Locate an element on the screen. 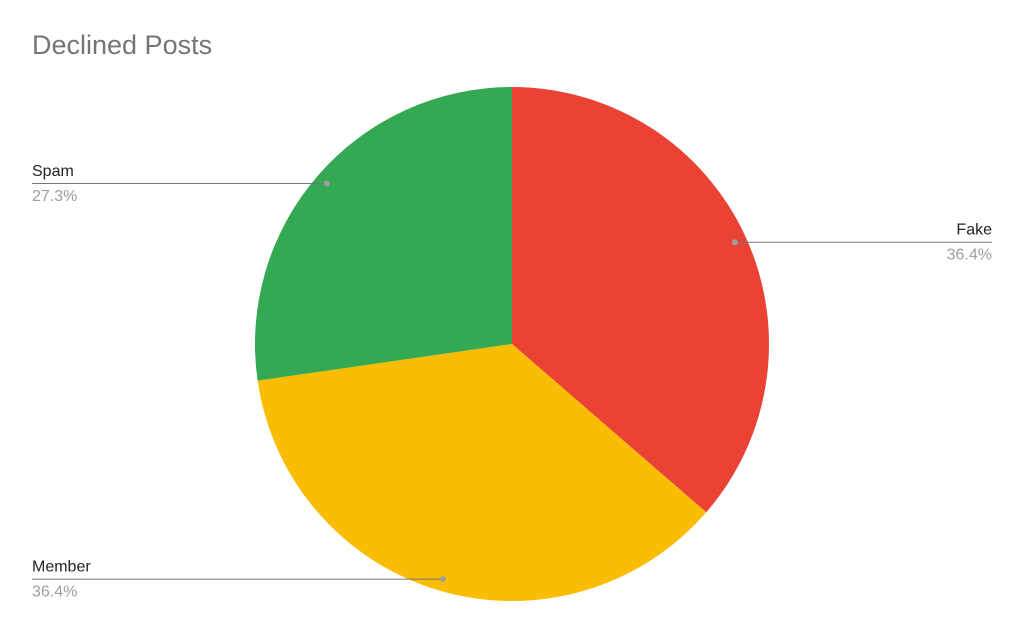 The width and height of the screenshot is (1024, 633). slice-label: Spam is located at coordinates (53, 171).